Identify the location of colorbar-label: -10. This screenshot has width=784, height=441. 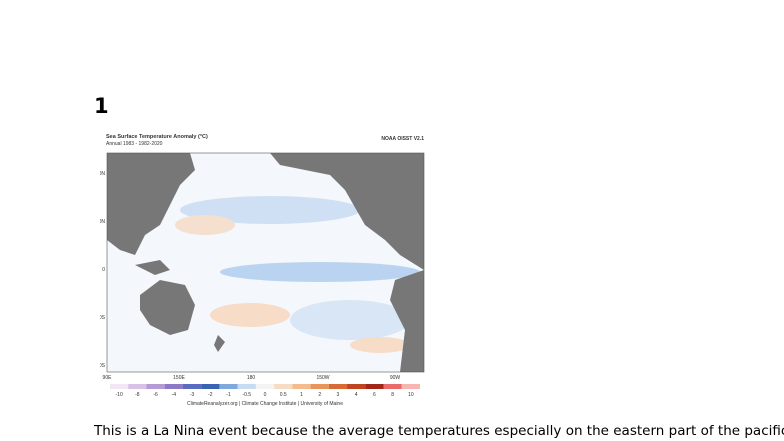
(119, 395).